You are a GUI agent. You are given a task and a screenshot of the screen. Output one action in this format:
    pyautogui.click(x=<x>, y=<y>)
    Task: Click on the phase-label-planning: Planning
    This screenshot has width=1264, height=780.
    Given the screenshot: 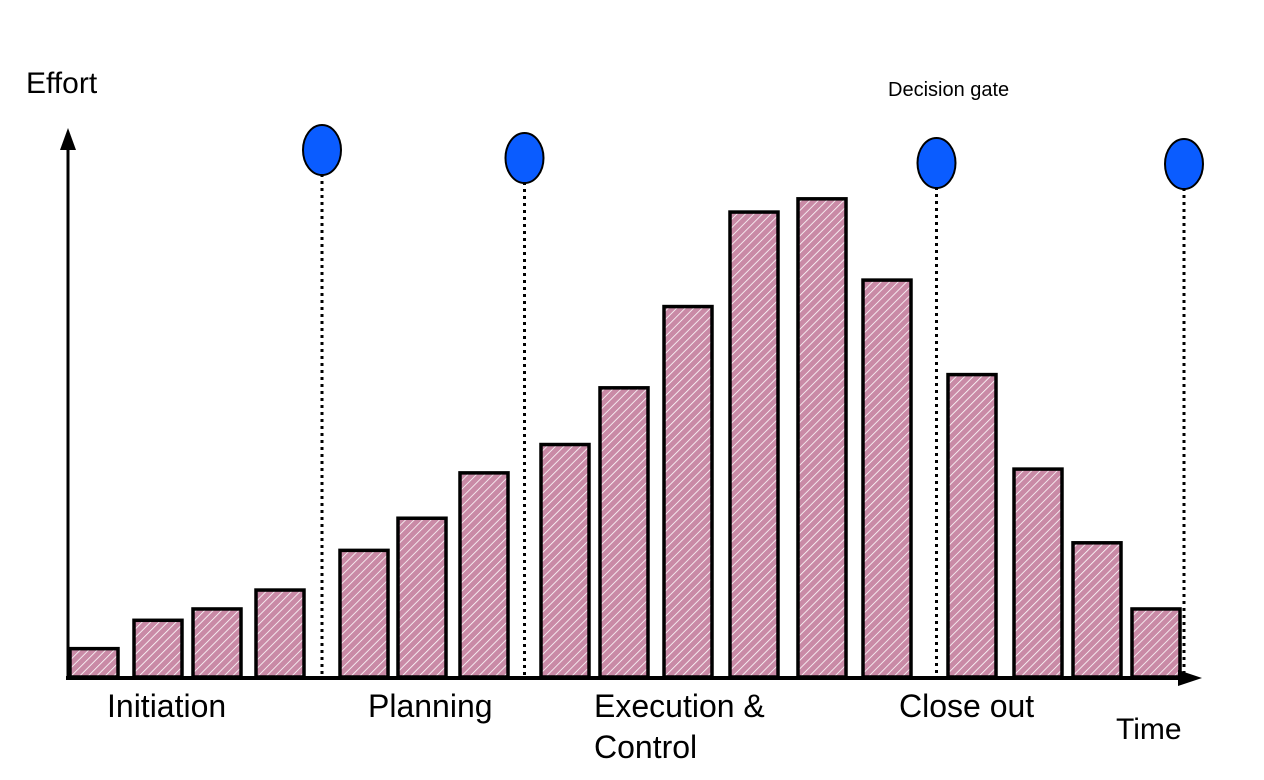 What is the action you would take?
    pyautogui.click(x=430, y=706)
    